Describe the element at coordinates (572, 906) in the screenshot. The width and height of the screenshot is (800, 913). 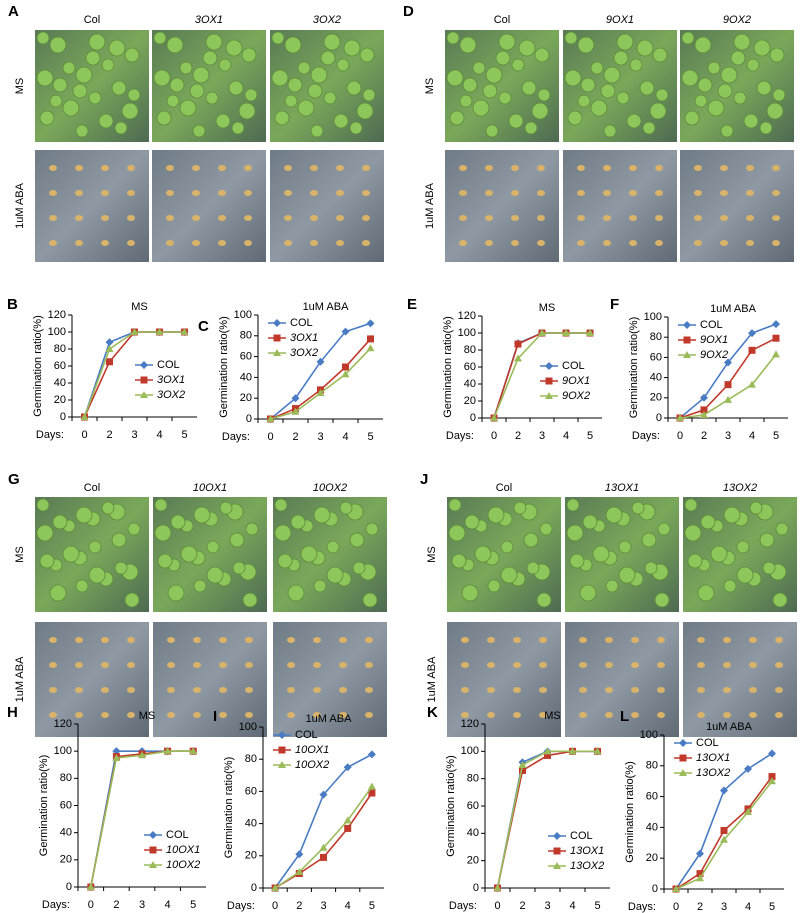
I see `x-tick-label: 4` at that location.